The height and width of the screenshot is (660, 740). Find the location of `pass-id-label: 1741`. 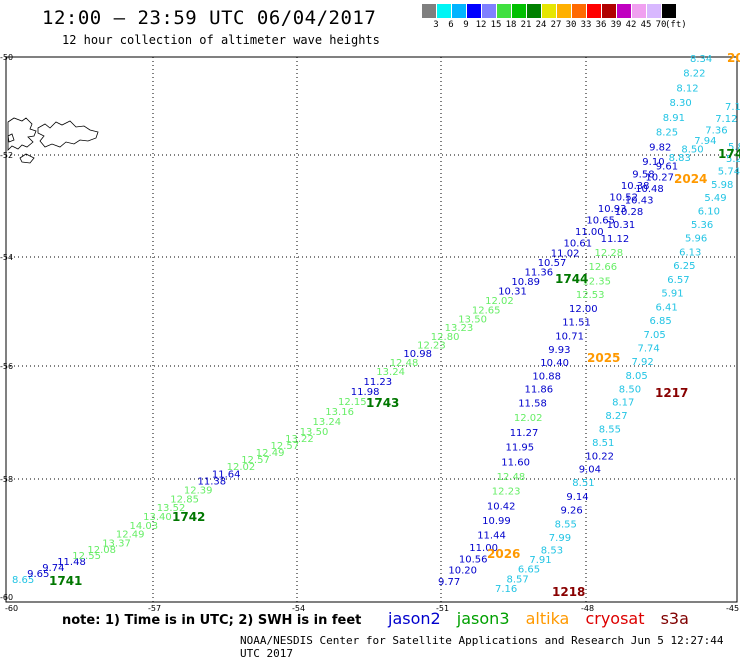

pass-id-label: 1741 is located at coordinates (65, 581).